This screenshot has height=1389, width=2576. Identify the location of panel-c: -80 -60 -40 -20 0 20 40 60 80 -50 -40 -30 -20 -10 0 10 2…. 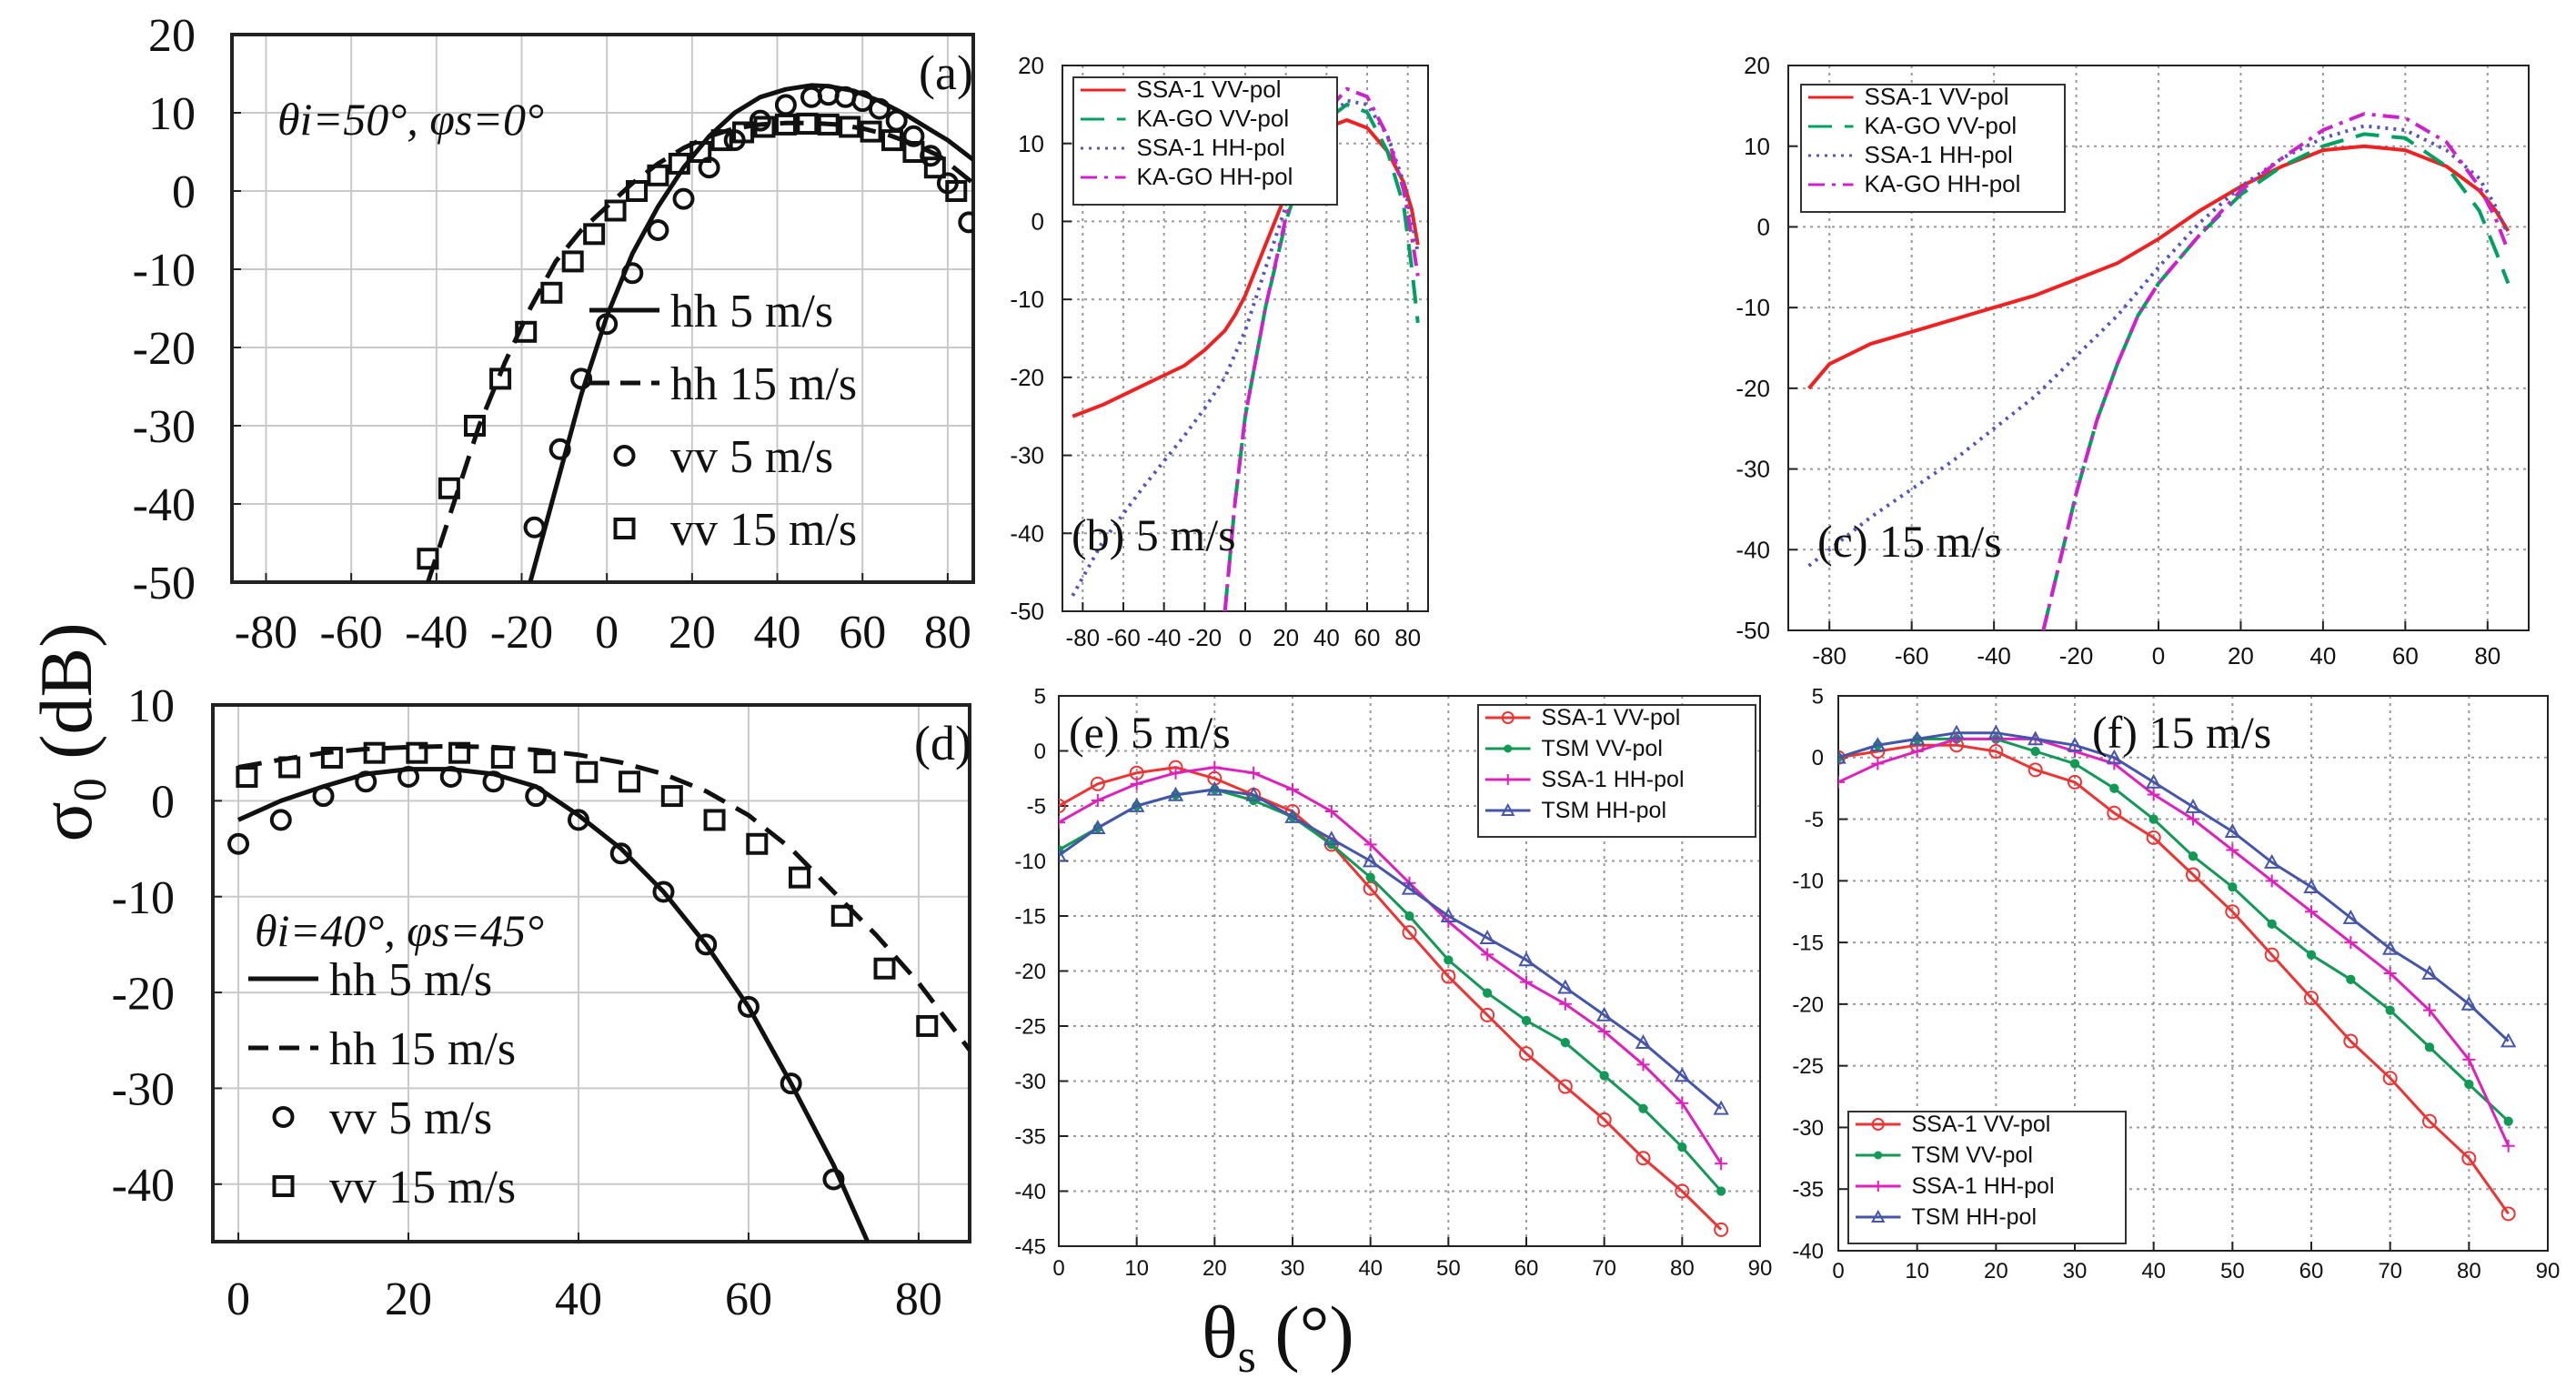
(2133, 360).